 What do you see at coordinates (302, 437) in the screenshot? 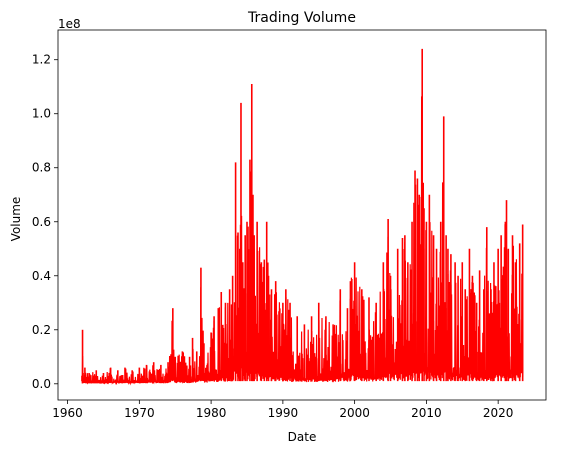
I see `x-axis-title: Date` at bounding box center [302, 437].